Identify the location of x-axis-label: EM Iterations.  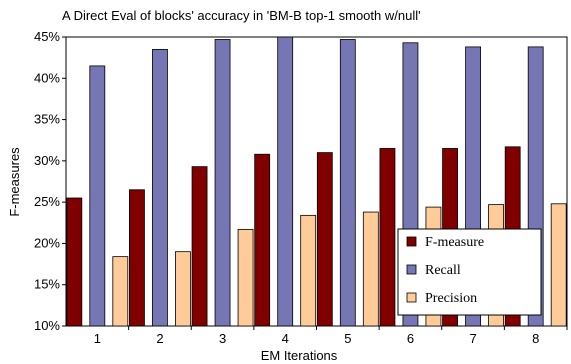
(299, 355).